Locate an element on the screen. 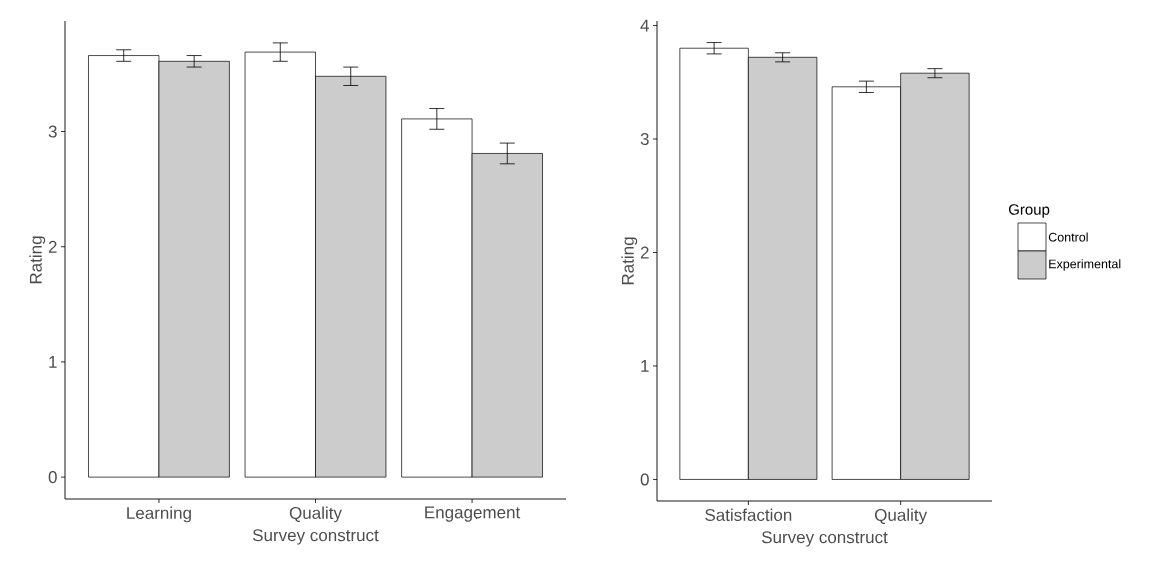  legend-label: Experimental is located at coordinates (1085, 265).